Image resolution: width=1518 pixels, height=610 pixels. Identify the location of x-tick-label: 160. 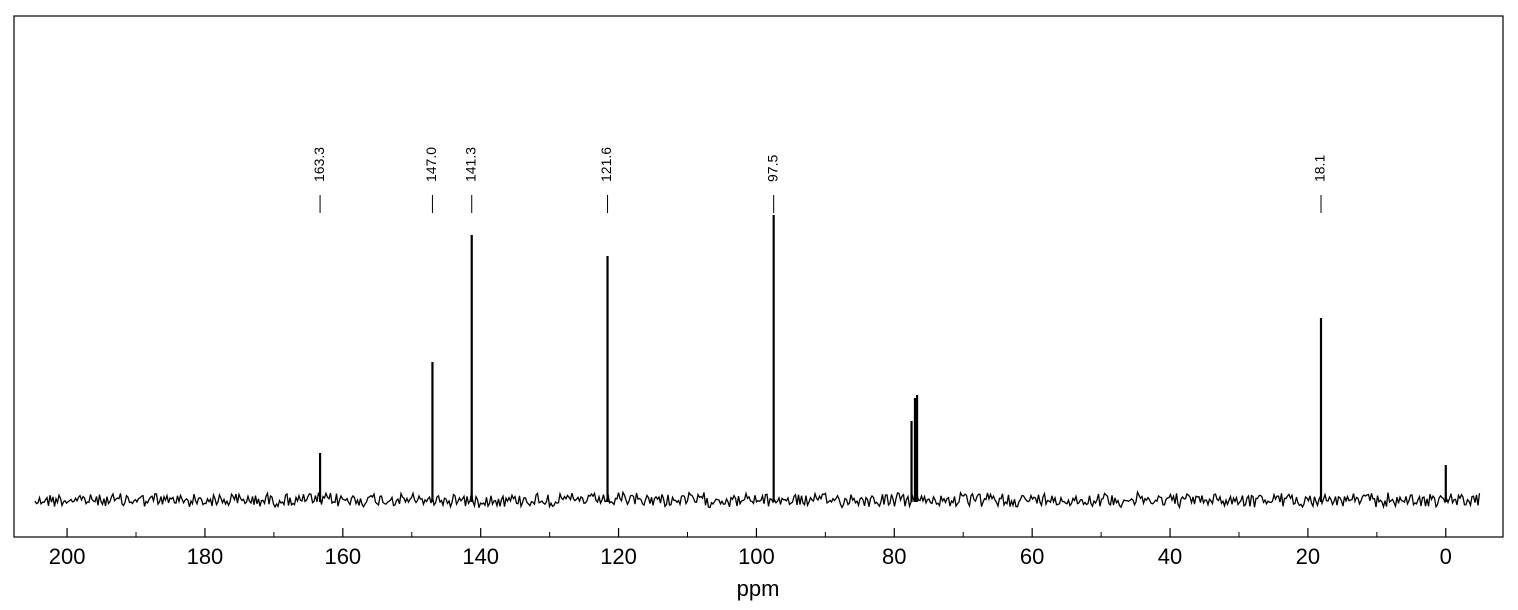
(342, 556).